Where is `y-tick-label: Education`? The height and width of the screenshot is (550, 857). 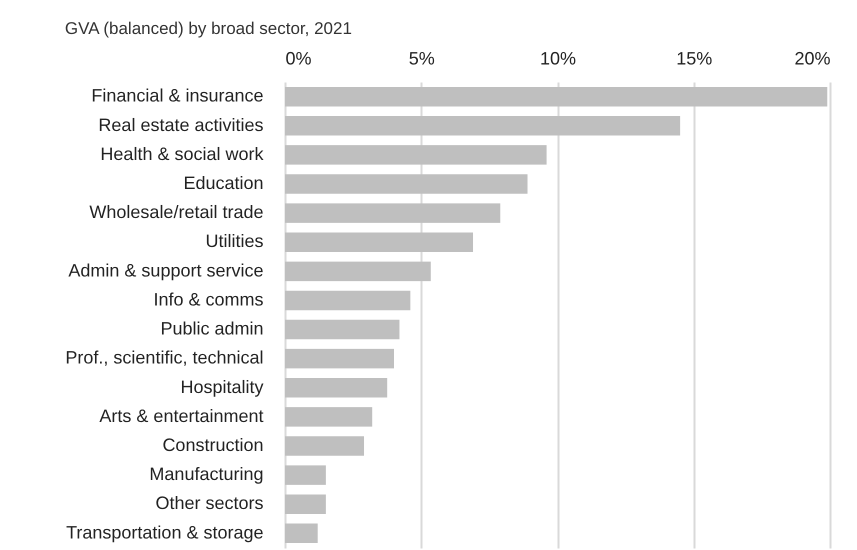 y-tick-label: Education is located at coordinates (223, 183).